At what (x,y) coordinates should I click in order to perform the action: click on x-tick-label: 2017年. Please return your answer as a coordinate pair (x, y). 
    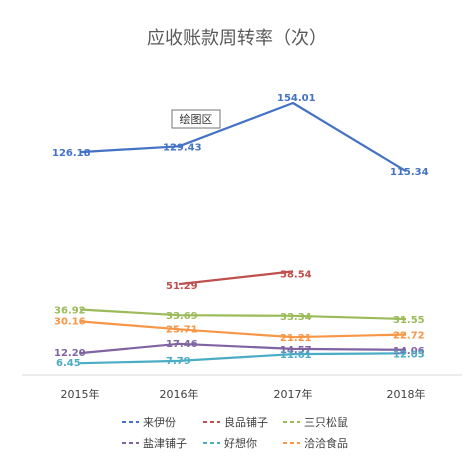
    Looking at the image, I should click on (293, 394).